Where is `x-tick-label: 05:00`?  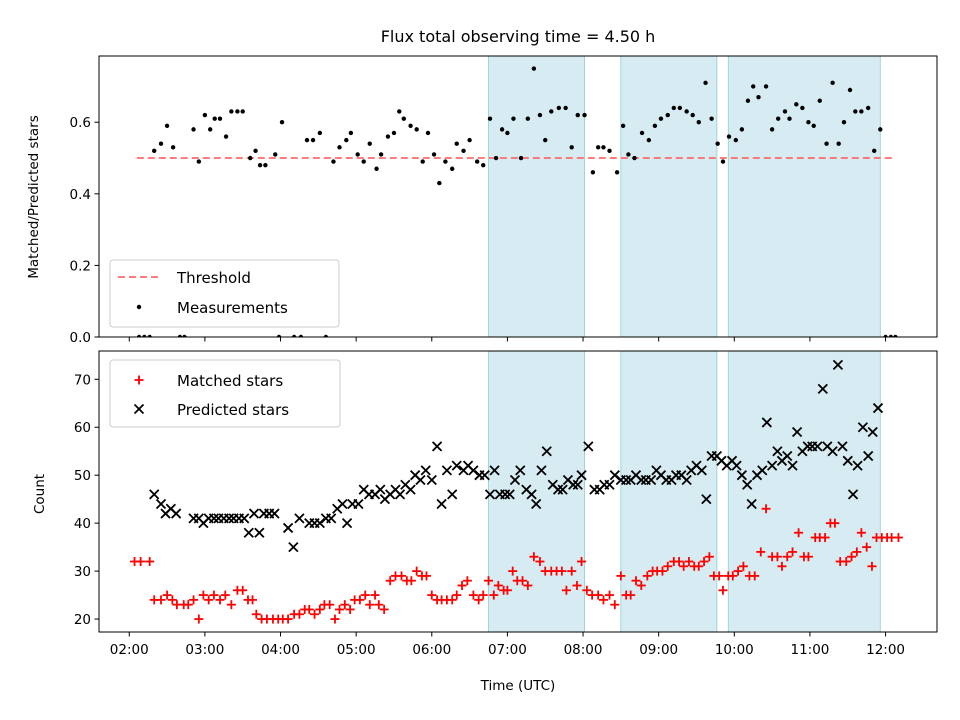 x-tick-label: 05:00 is located at coordinates (356, 650).